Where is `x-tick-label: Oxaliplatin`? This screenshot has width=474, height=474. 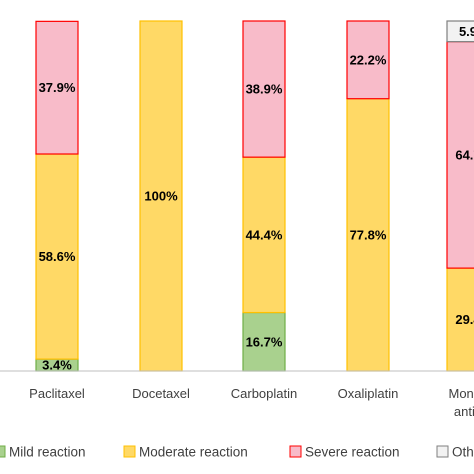
x-tick-label: Oxaliplatin is located at coordinates (368, 393).